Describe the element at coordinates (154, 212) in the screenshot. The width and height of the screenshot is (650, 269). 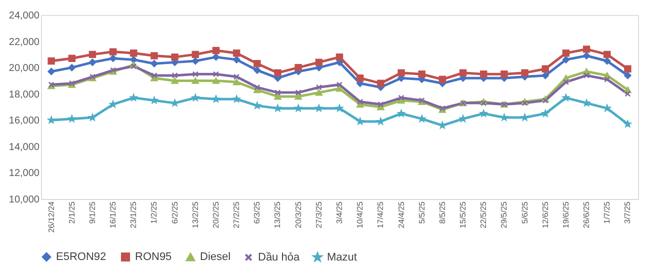
I see `x-tick-label: 1/2/25` at that location.